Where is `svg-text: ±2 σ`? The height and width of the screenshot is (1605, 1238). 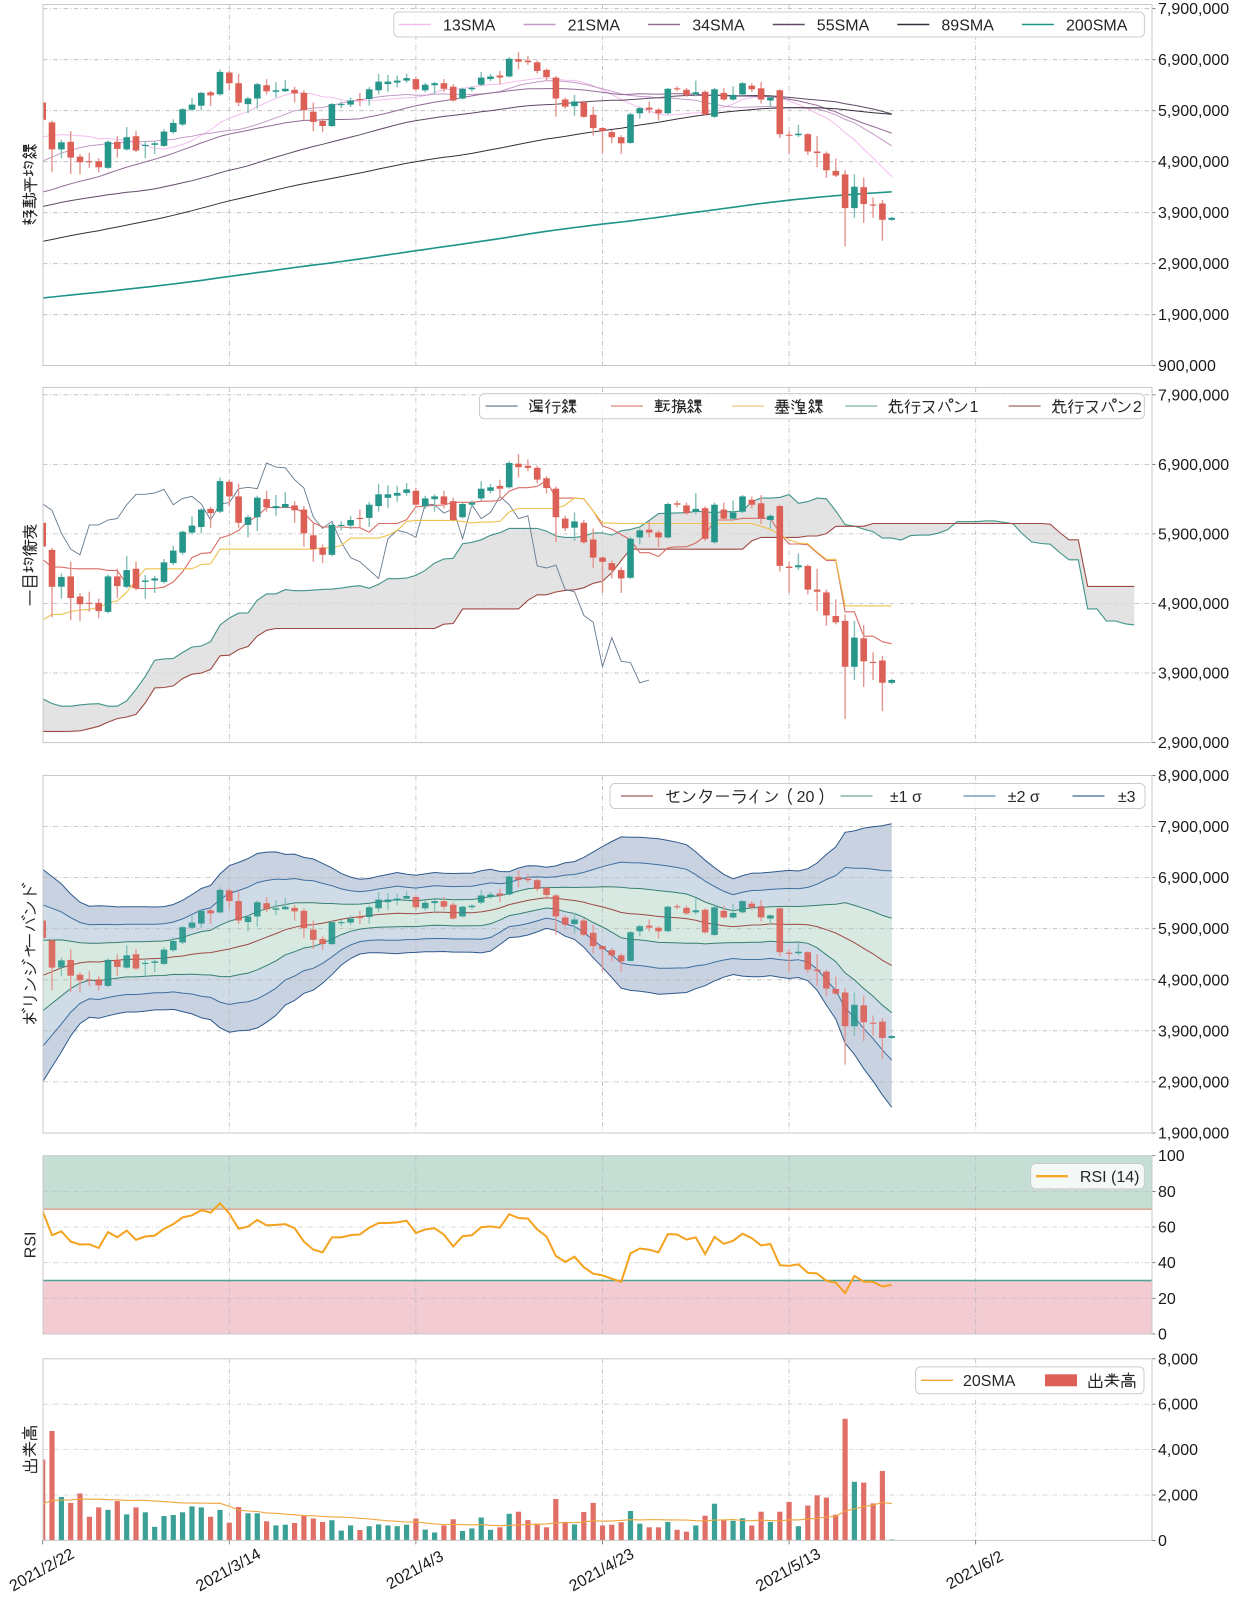 svg-text: ±2 σ is located at coordinates (1024, 797).